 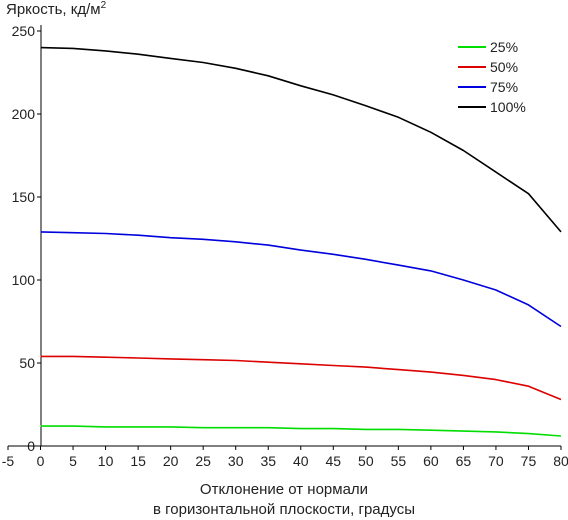 What do you see at coordinates (504, 47) in the screenshot?
I see `legend-label-25: 25%` at bounding box center [504, 47].